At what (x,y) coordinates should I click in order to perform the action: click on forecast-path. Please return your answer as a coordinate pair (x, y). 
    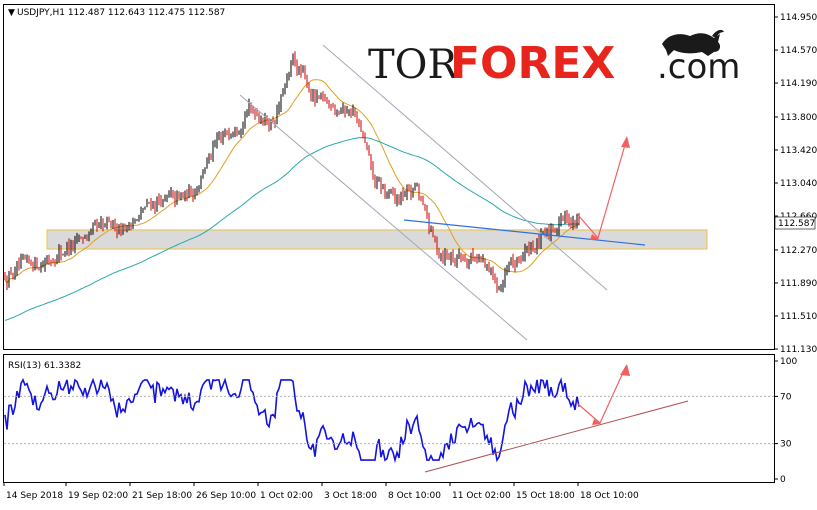
    Looking at the image, I should click on (602, 188).